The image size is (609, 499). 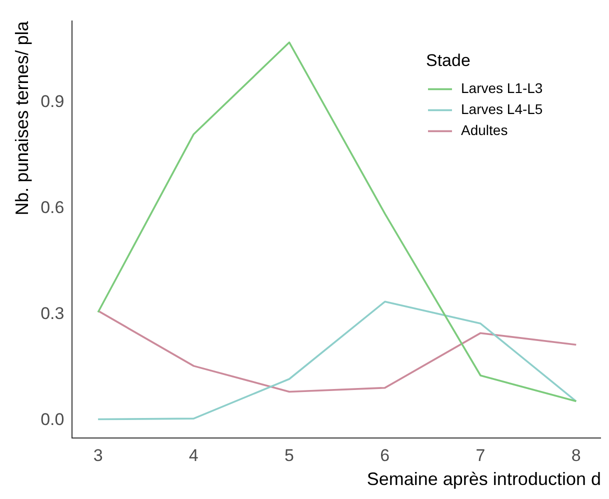 What do you see at coordinates (576, 455) in the screenshot?
I see `x-tick-label: 8` at bounding box center [576, 455].